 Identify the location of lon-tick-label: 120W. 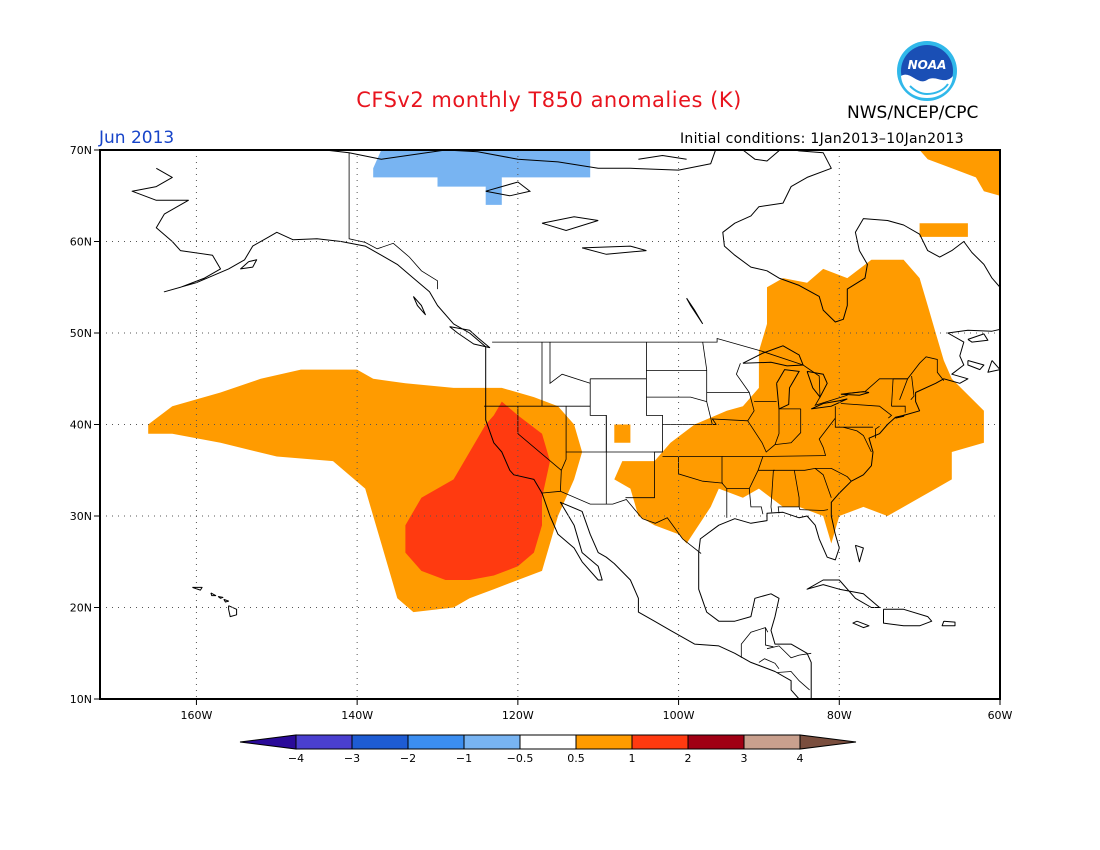
(518, 715).